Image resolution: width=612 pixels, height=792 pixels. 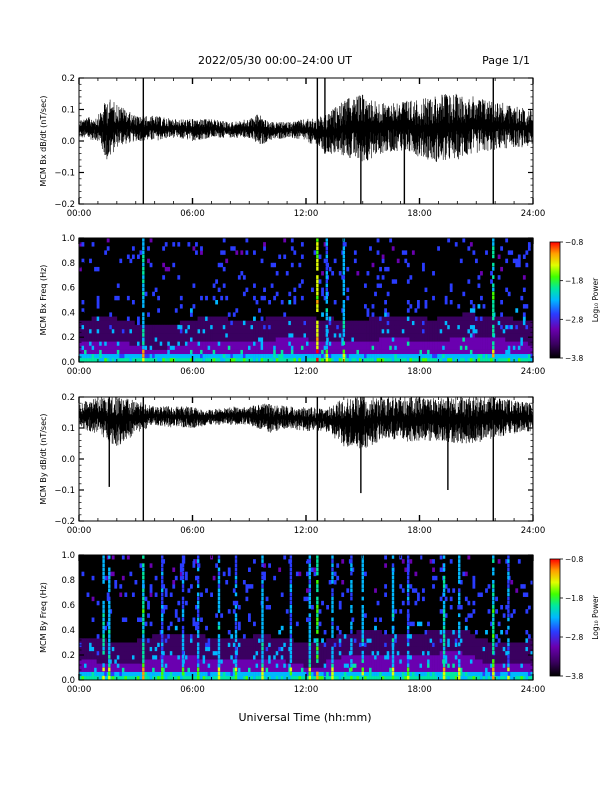 What do you see at coordinates (43, 300) in the screenshot?
I see `y-axis-label: MCM Bx Freq (Hz)` at bounding box center [43, 300].